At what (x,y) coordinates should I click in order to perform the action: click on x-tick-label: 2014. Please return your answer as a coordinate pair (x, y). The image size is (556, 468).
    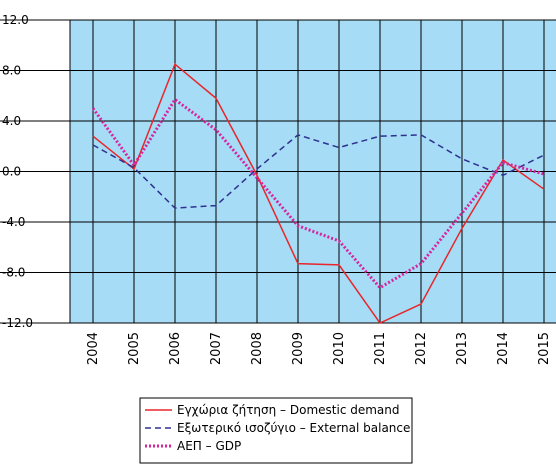
    Looking at the image, I should click on (503, 348).